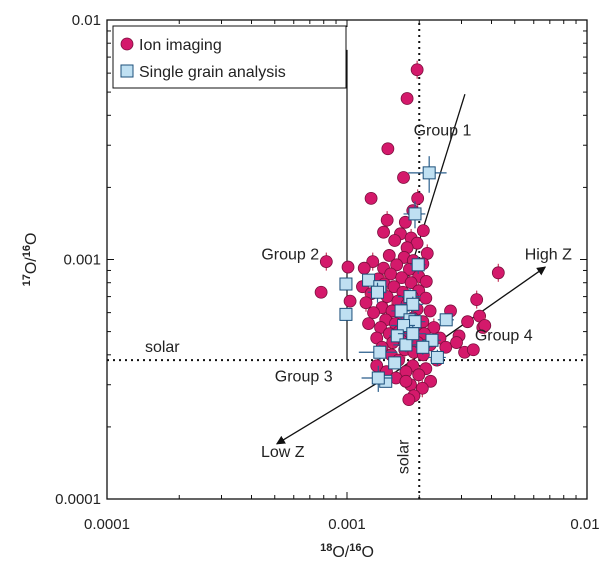  I want to click on legend-circle-marker, so click(127, 44).